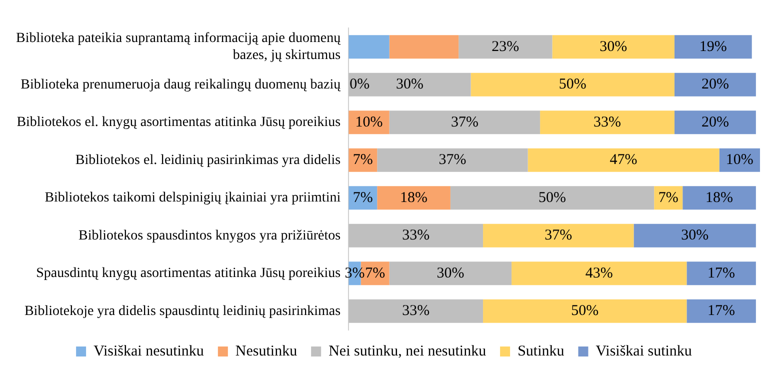 The width and height of the screenshot is (780, 381). Describe the element at coordinates (208, 160) in the screenshot. I see `y-tick-label: Bibliotekos el. leidinių pasirinkimas yra didelis` at that location.